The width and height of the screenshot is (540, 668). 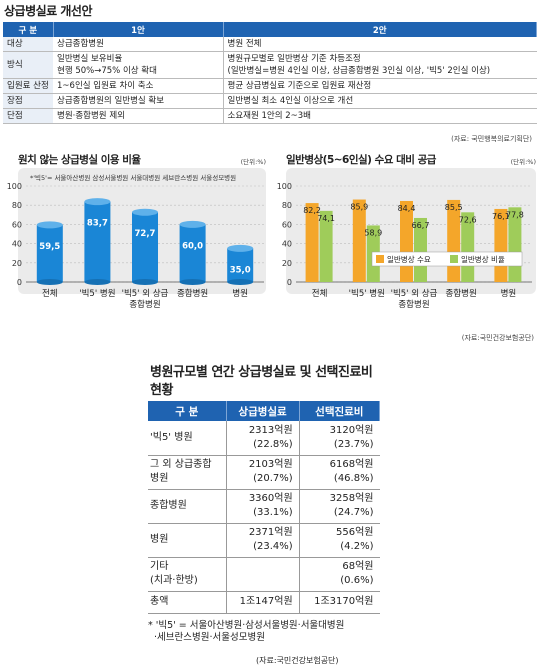 I want to click on cost-header-category: 구 분, so click(x=187, y=411).